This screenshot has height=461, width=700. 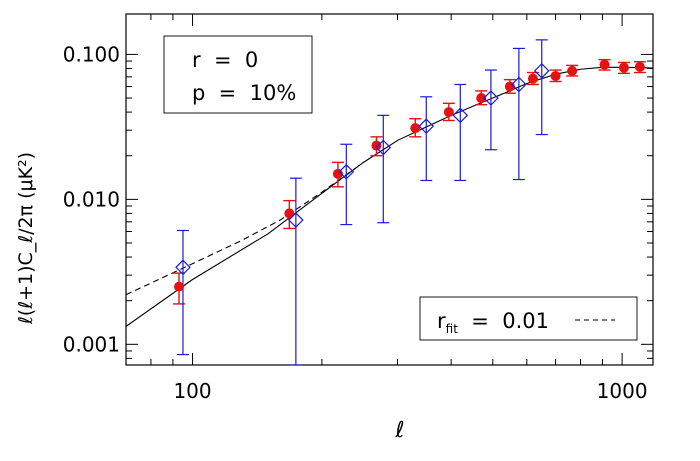 What do you see at coordinates (622, 391) in the screenshot?
I see `x-tick-label: 1000` at bounding box center [622, 391].